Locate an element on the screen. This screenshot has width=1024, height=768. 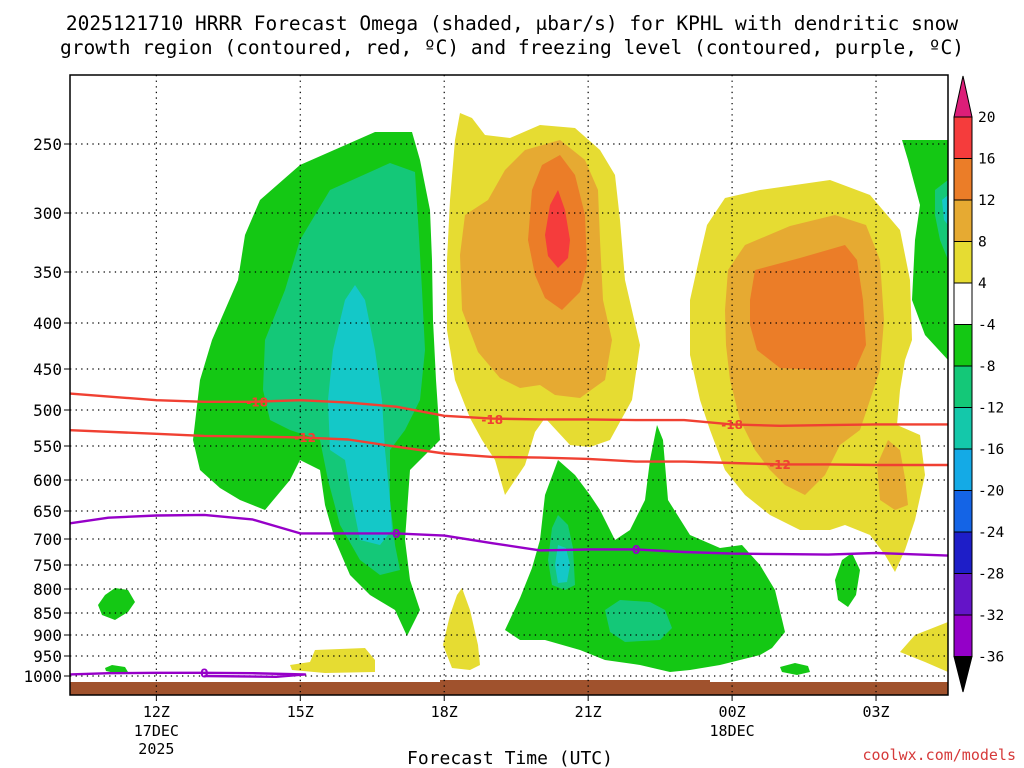
colorbar: 20 16 12 8 4 -4 -8 -12 -16 -20 -24 -28 -32 -36 is located at coordinates (978, 384).